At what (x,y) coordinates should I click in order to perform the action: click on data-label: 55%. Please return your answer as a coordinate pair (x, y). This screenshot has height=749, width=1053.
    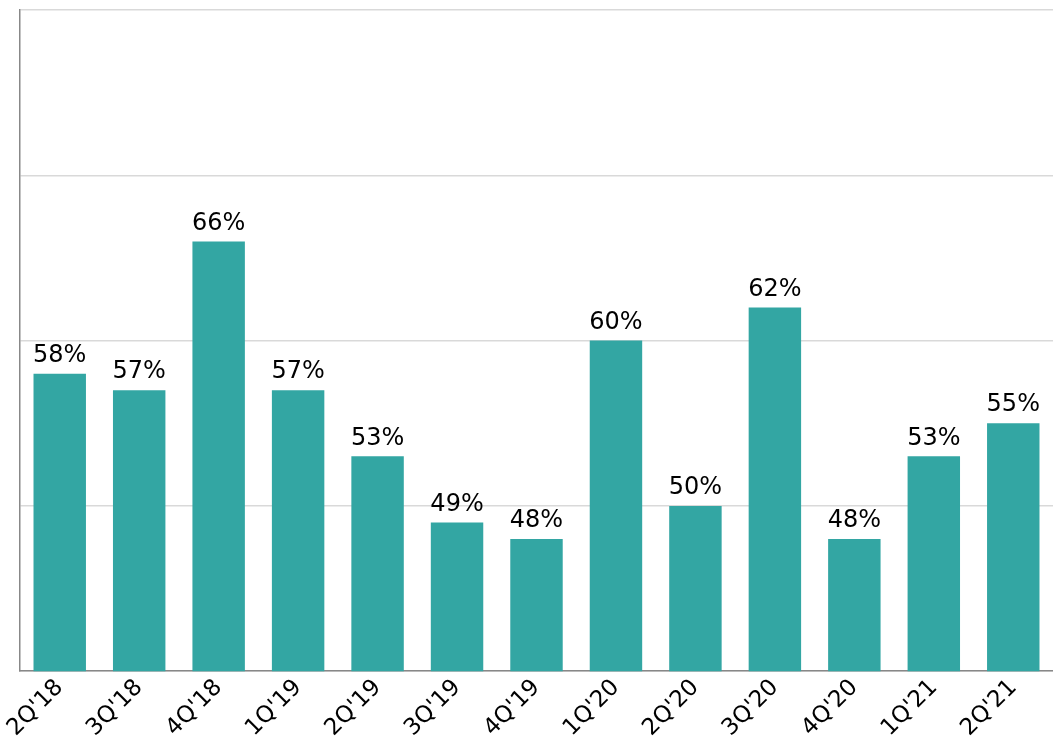
    Looking at the image, I should click on (1013, 403).